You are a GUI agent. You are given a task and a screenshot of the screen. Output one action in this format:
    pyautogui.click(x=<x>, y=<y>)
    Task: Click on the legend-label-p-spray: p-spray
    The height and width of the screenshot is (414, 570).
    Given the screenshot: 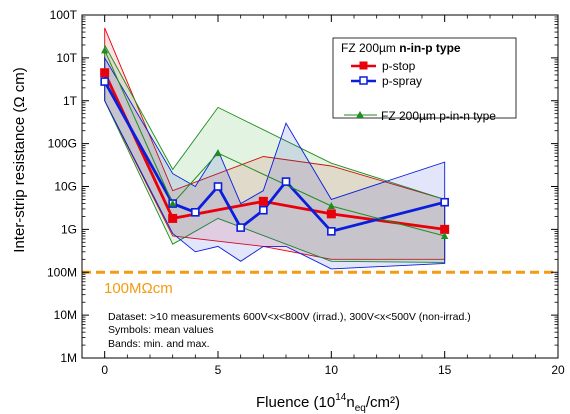 What is the action you would take?
    pyautogui.click(x=402, y=81)
    